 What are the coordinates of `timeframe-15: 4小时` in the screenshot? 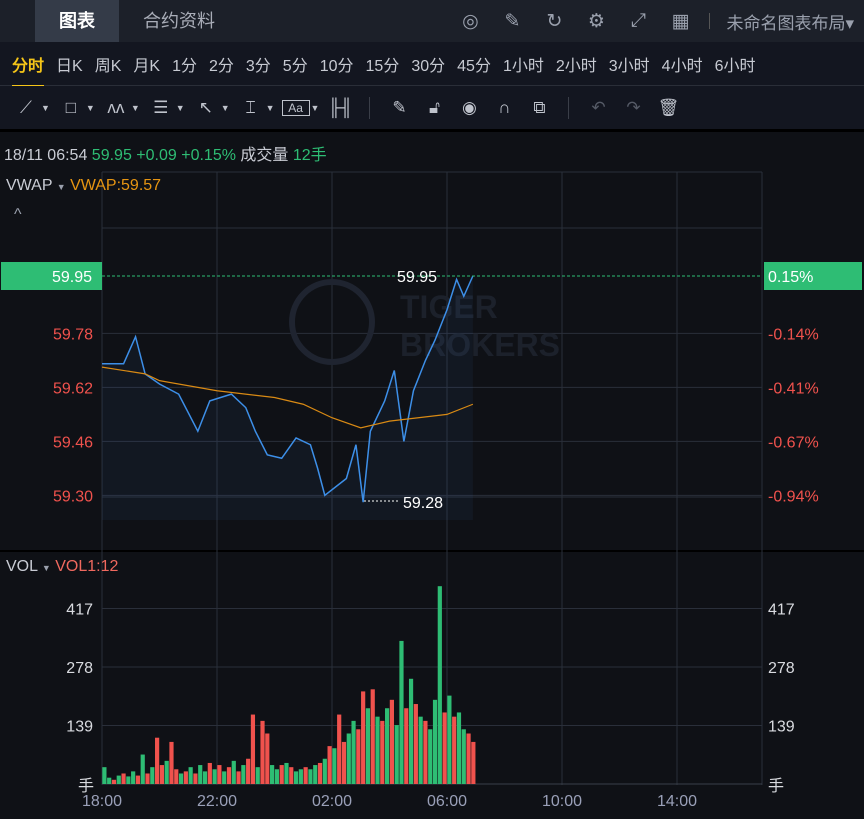 It's located at (682, 66).